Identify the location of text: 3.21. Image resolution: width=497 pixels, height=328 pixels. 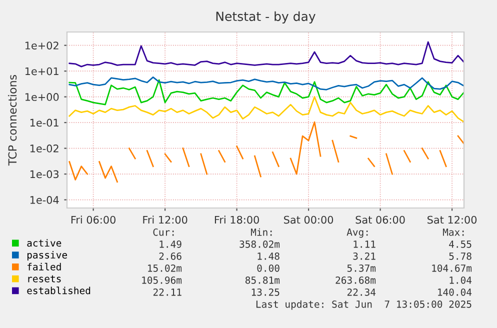
(364, 256).